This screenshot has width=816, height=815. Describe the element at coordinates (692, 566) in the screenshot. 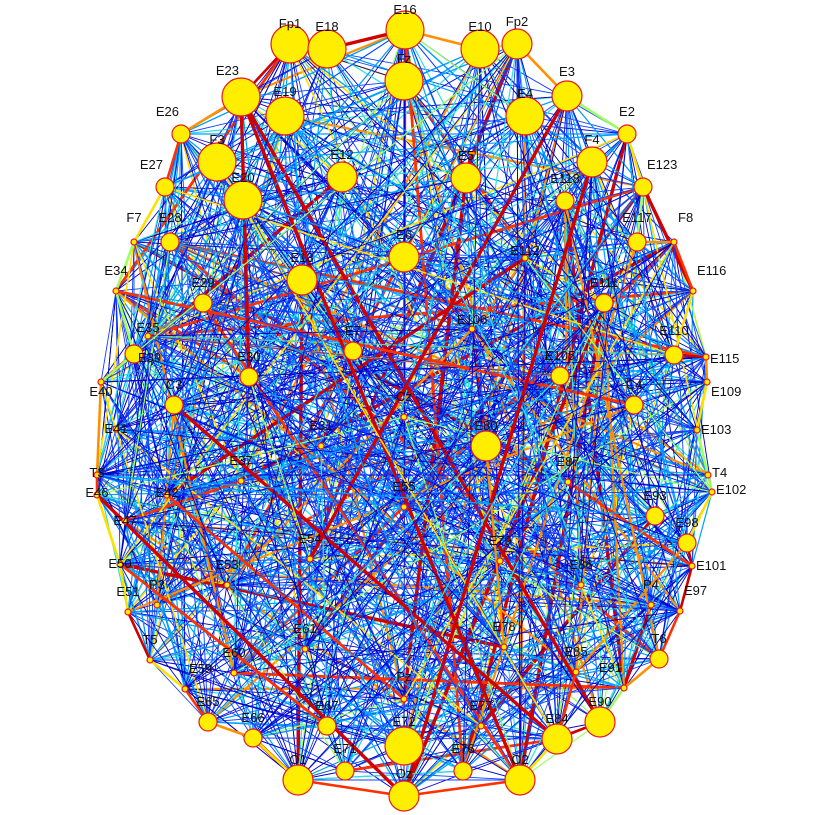

I see `electrode-node-e101` at that location.